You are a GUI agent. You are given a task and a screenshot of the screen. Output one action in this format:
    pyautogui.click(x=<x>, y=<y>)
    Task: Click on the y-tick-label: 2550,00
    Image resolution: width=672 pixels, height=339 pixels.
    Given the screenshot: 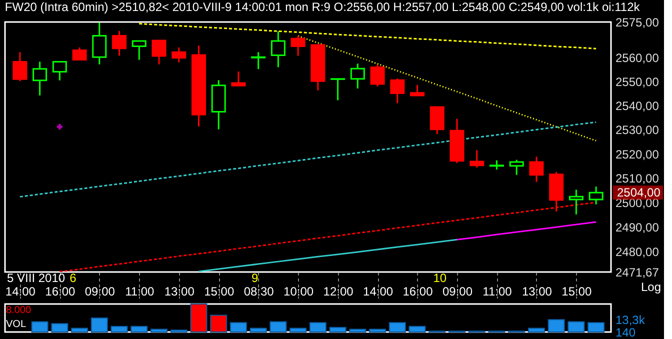 What is the action you would take?
    pyautogui.click(x=638, y=82)
    